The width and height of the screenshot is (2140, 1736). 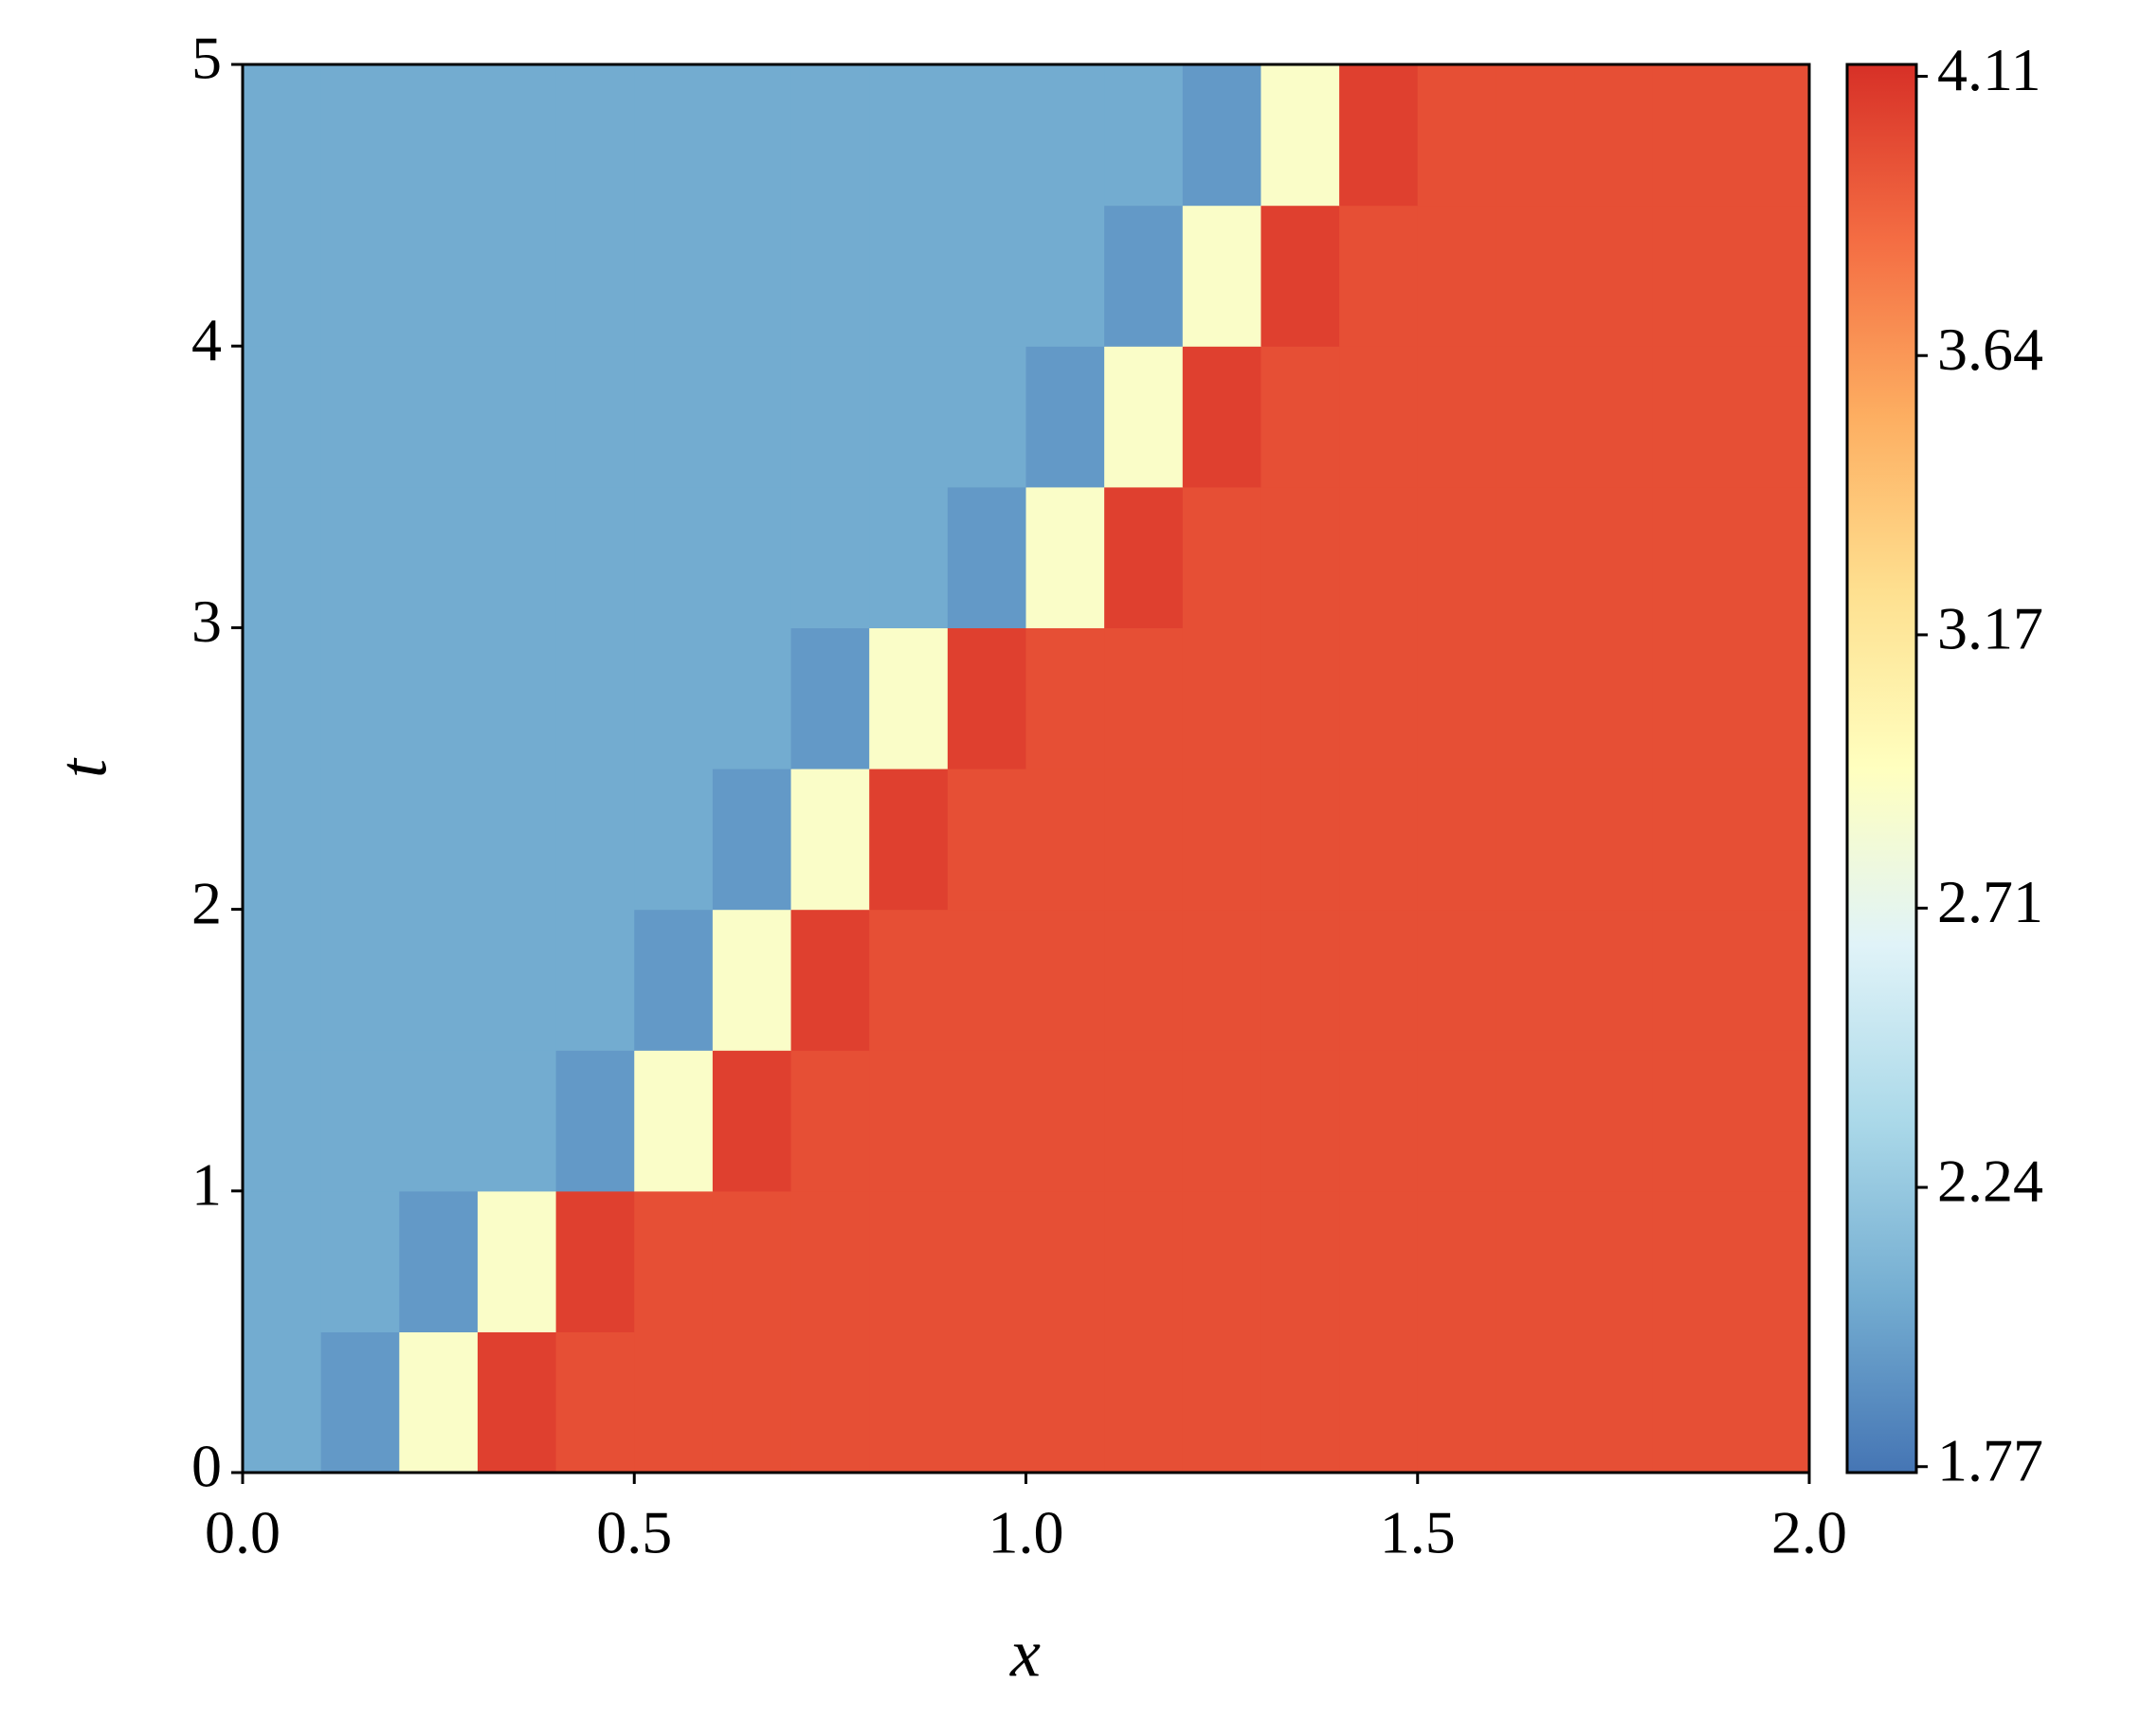 What do you see at coordinates (1990, 901) in the screenshot?
I see `colorbar-tick-label: 2.71` at bounding box center [1990, 901].